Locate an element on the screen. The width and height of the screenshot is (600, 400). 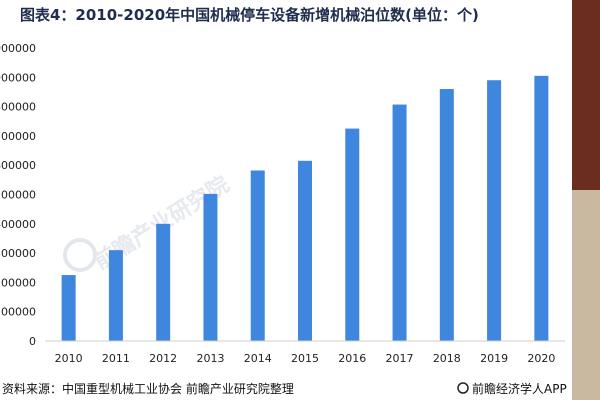
y-tick-label: 200000 is located at coordinates (18, 282).